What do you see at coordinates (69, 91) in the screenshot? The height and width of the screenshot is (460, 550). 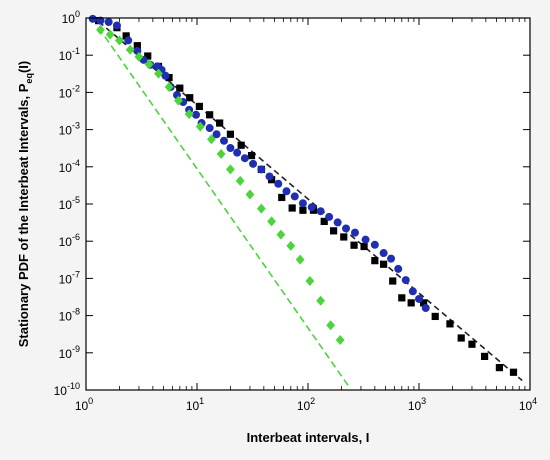 I see `y-tick-label-3: 10⁻²` at bounding box center [69, 91].